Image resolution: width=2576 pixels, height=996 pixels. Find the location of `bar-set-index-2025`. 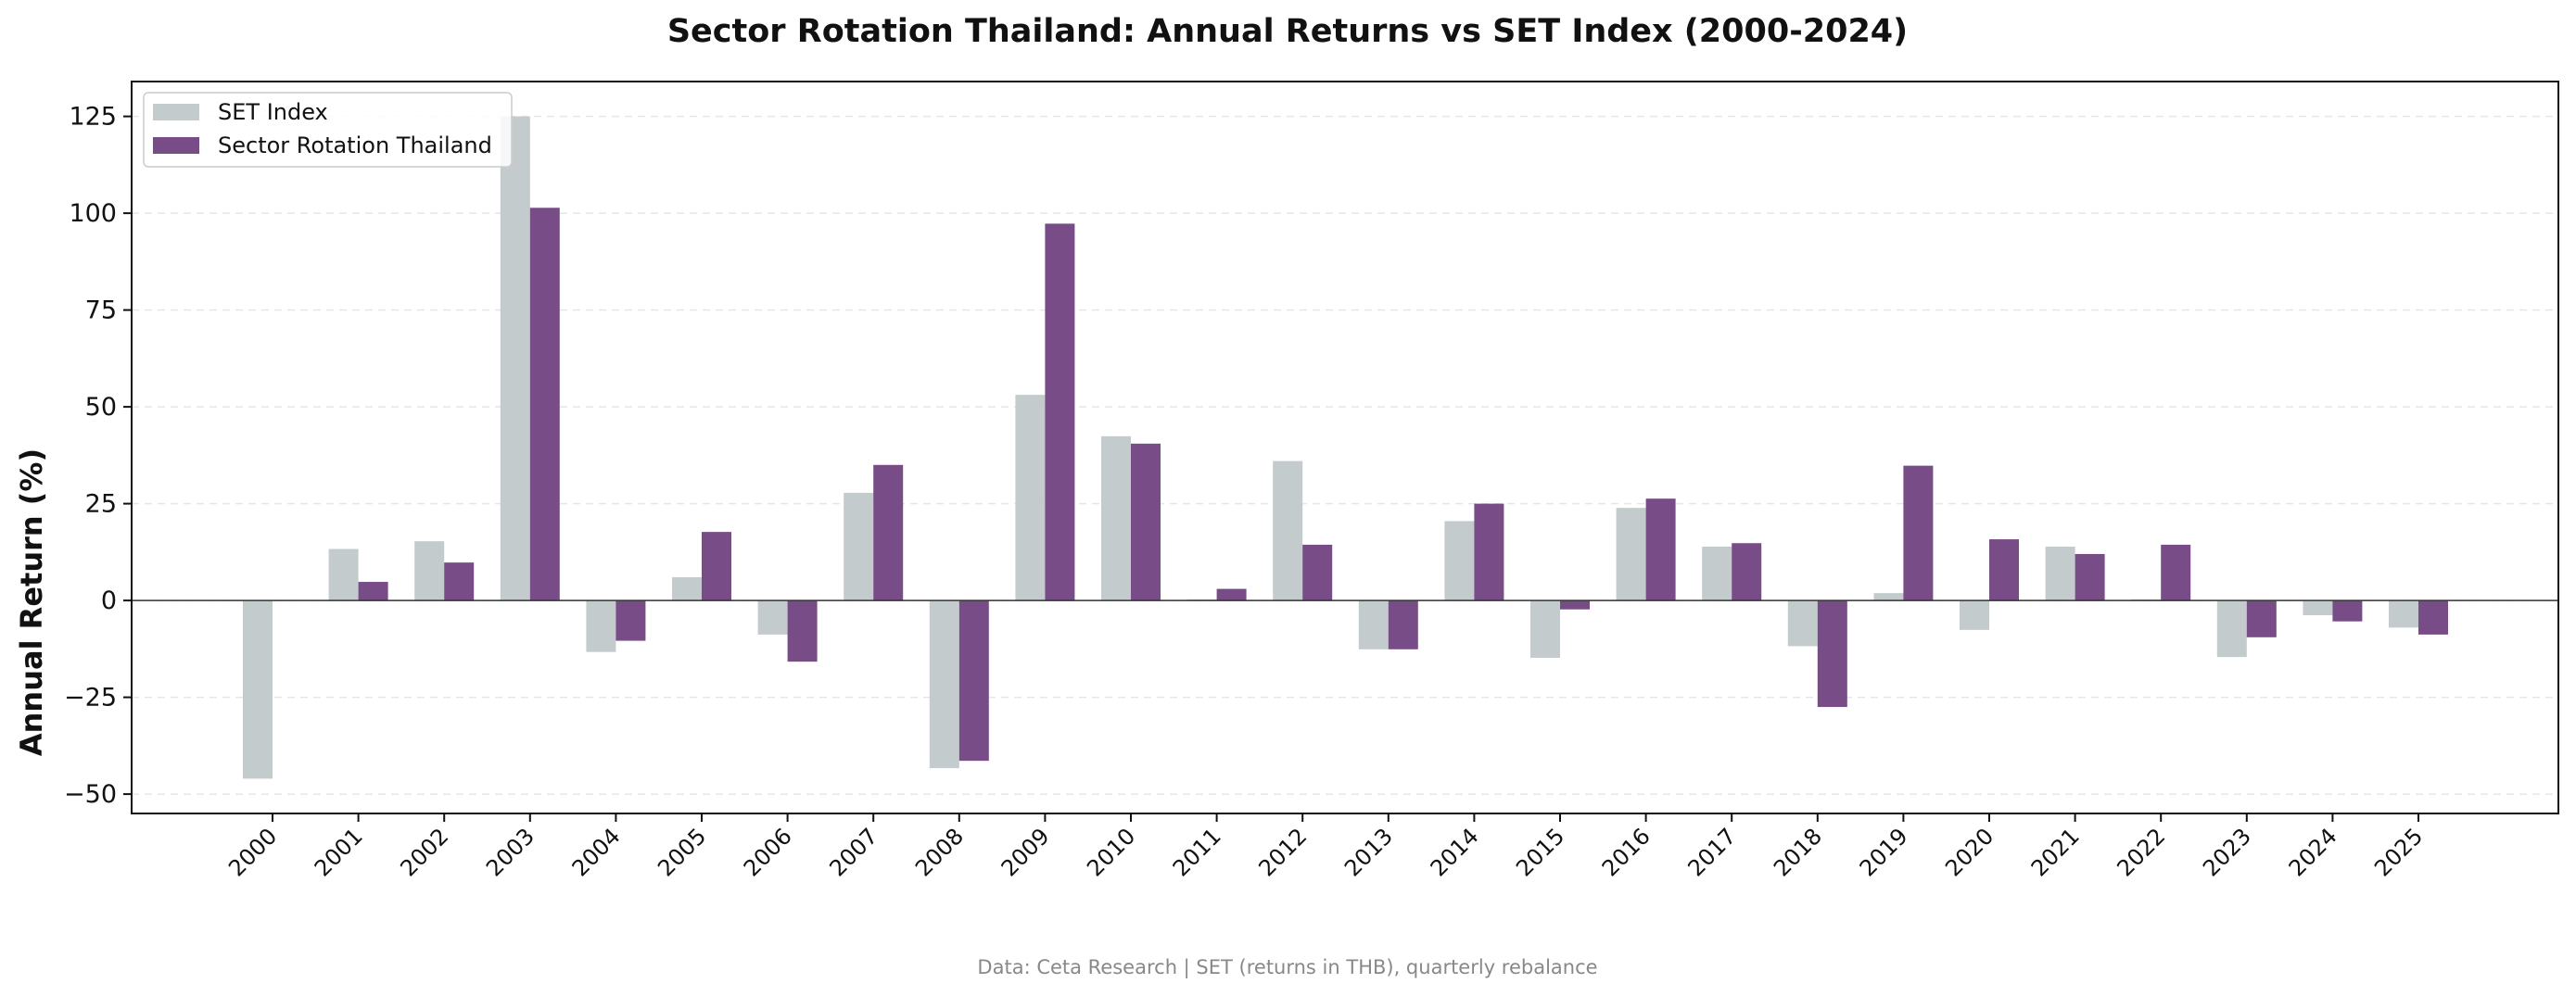

bar-set-index-2025 is located at coordinates (2403, 614).